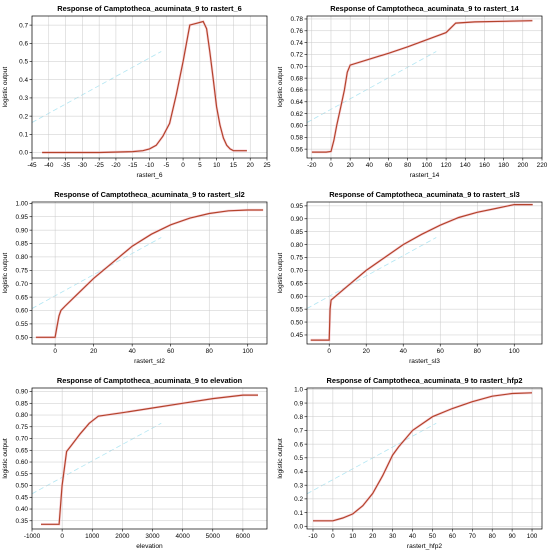 The height and width of the screenshot is (557, 550). I want to click on x-tick-label: 60, so click(441, 351).